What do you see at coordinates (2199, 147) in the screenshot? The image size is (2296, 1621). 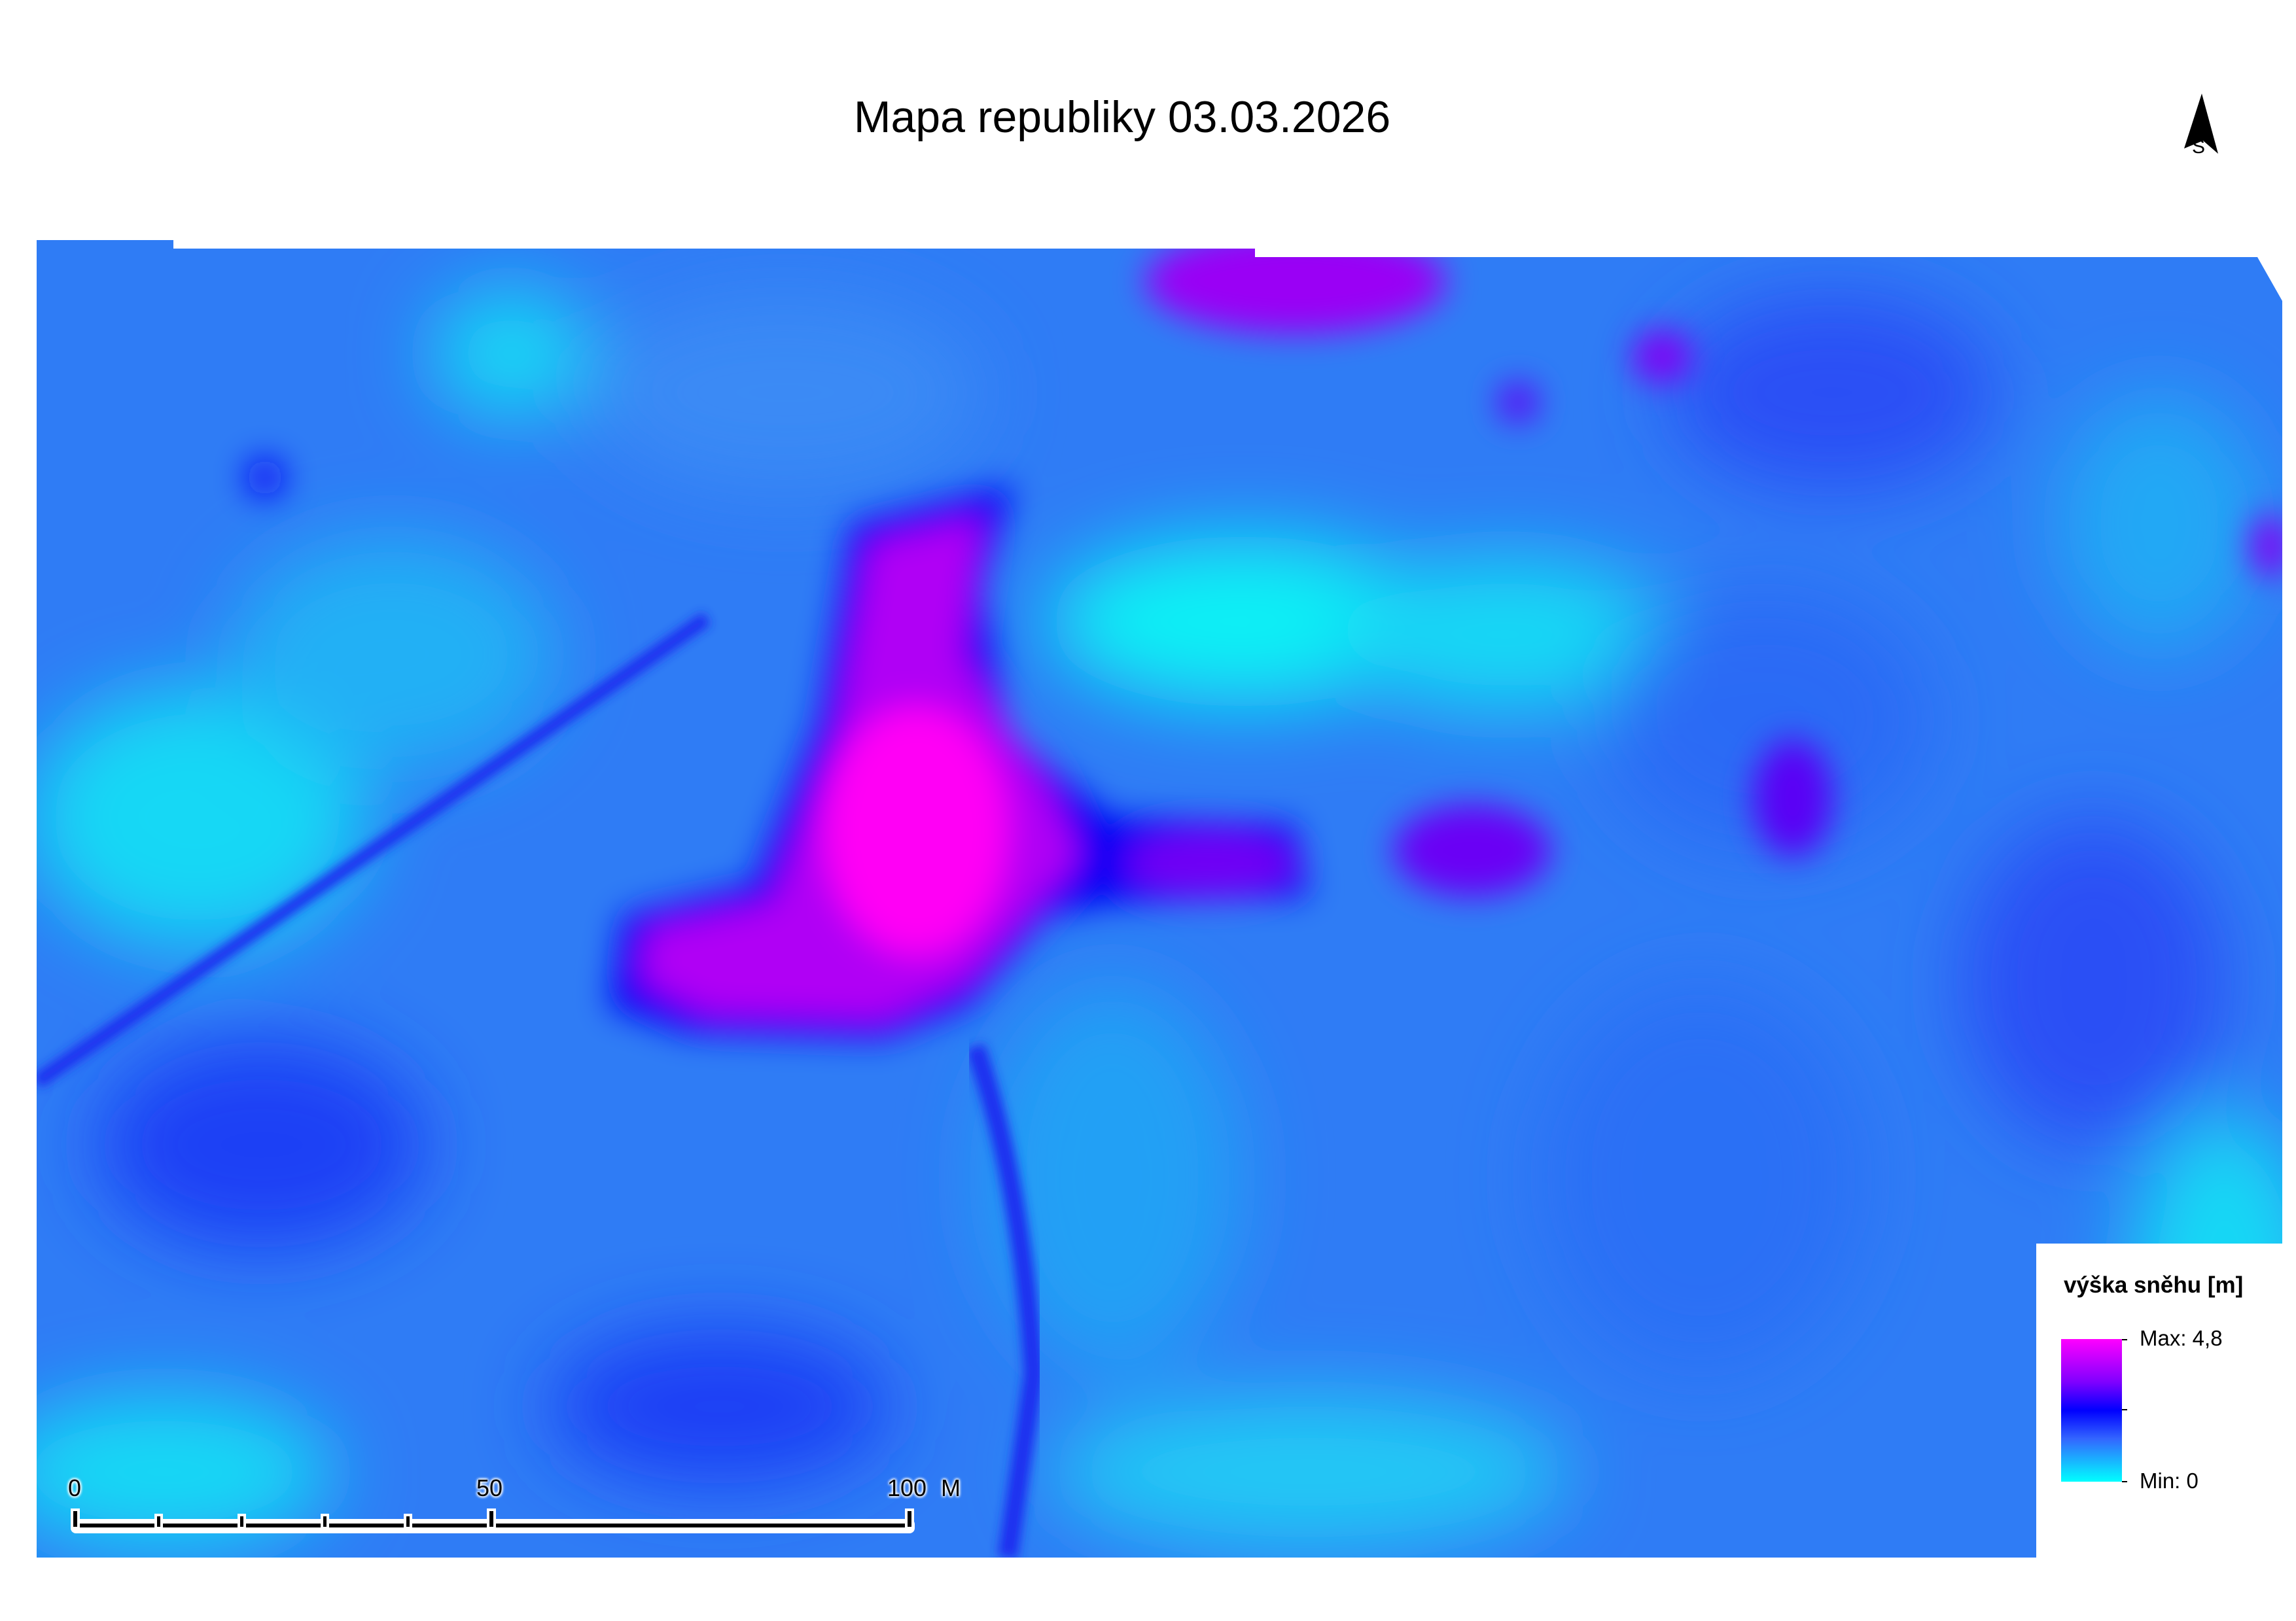 I see `north-arrow-label: S` at bounding box center [2199, 147].